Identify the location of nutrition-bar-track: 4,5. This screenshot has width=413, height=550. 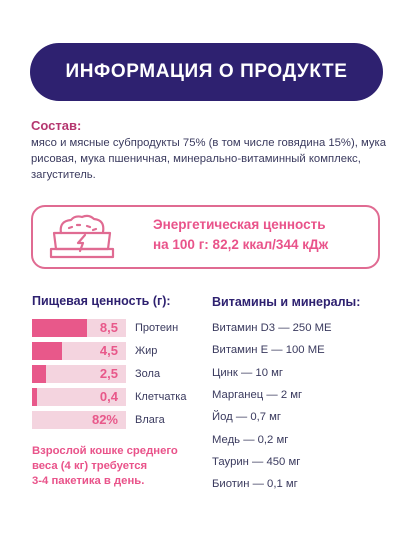
(79, 351).